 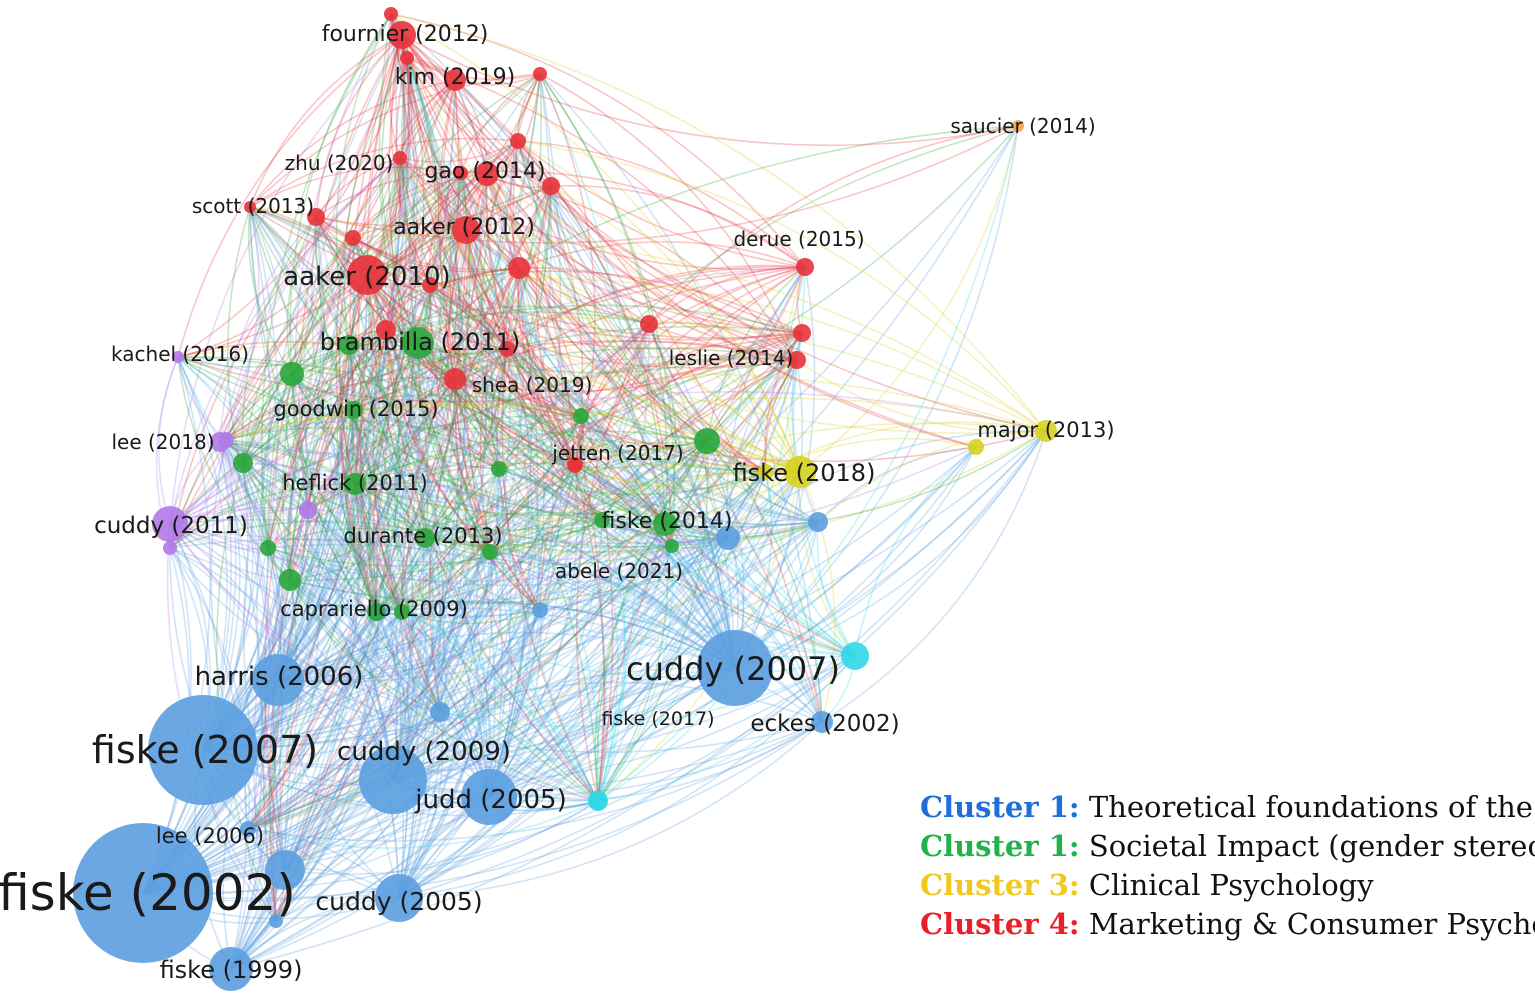 What do you see at coordinates (374, 609) in the screenshot?
I see `node-label-caprariello2009: caprariello (2009)` at bounding box center [374, 609].